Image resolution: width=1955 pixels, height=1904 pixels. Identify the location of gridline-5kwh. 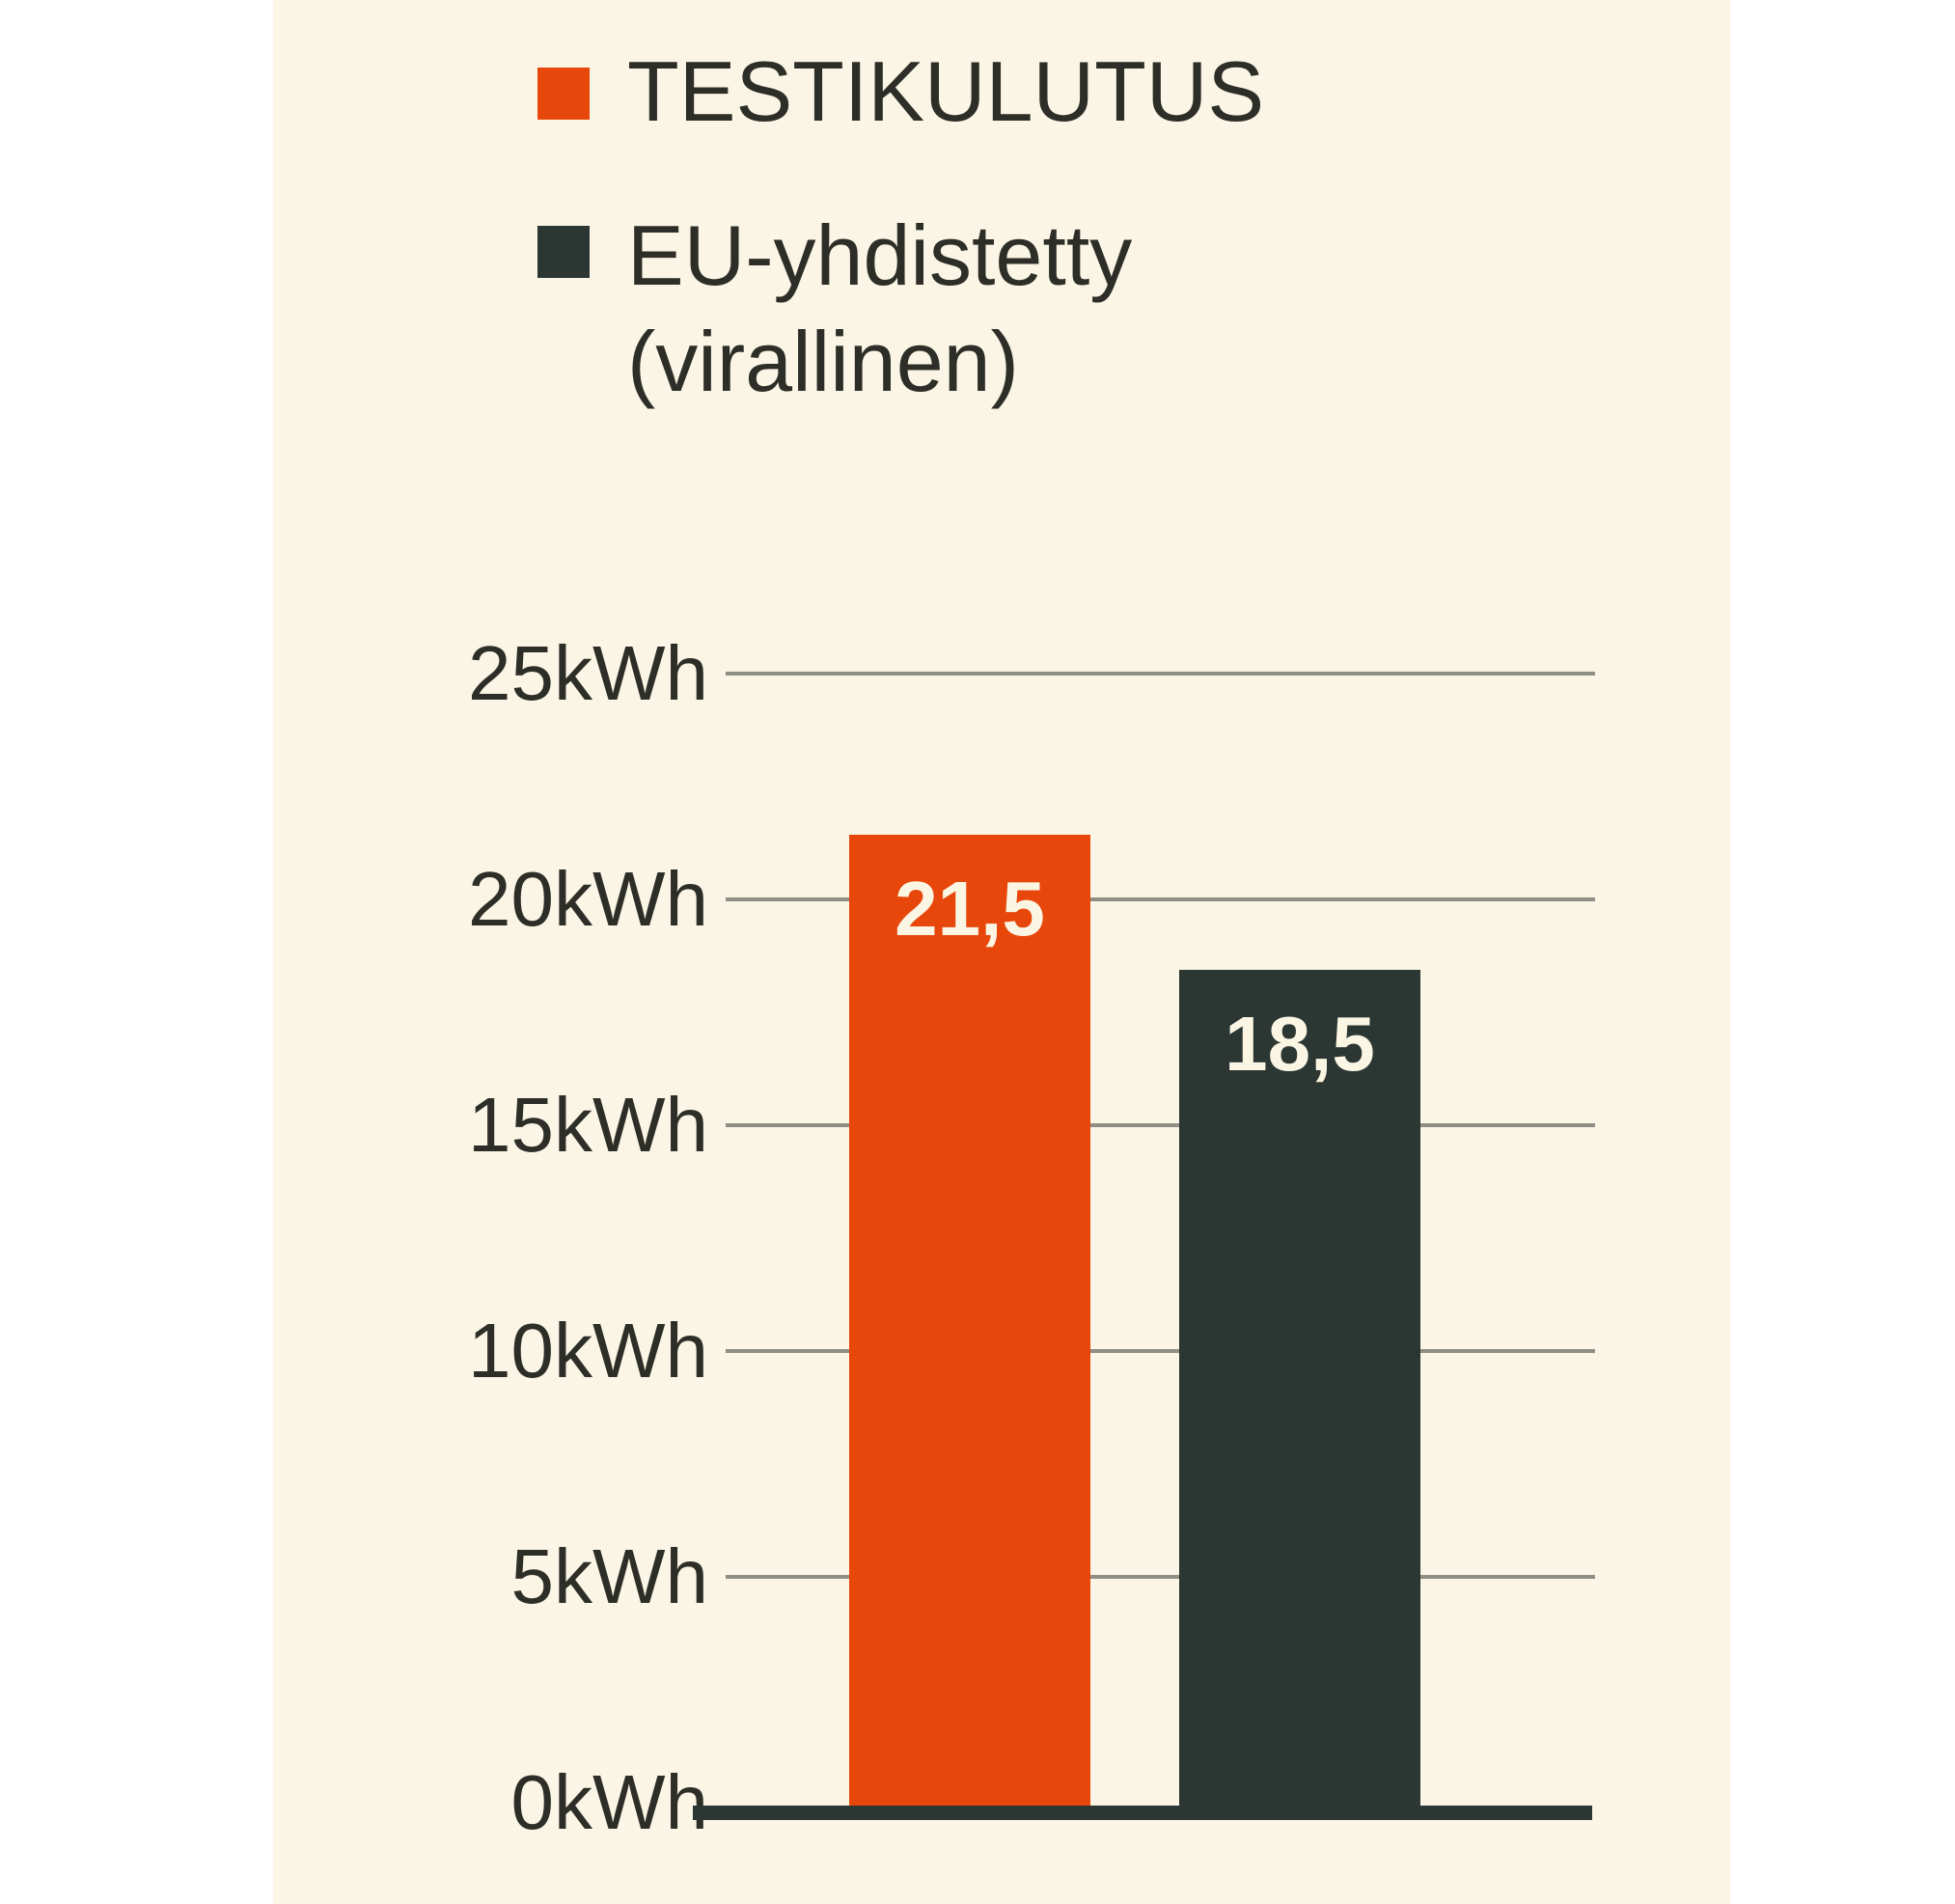
(1160, 1577).